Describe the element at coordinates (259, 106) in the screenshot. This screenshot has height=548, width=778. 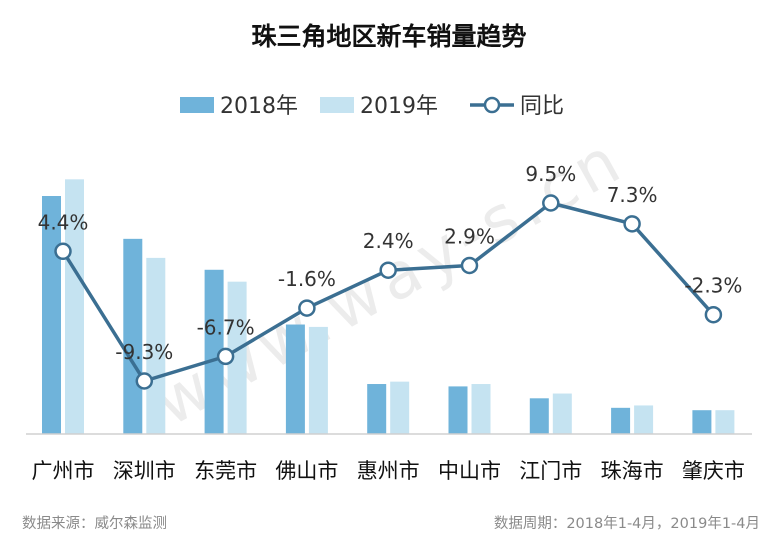
I see `legend-label-1: 2018年` at that location.